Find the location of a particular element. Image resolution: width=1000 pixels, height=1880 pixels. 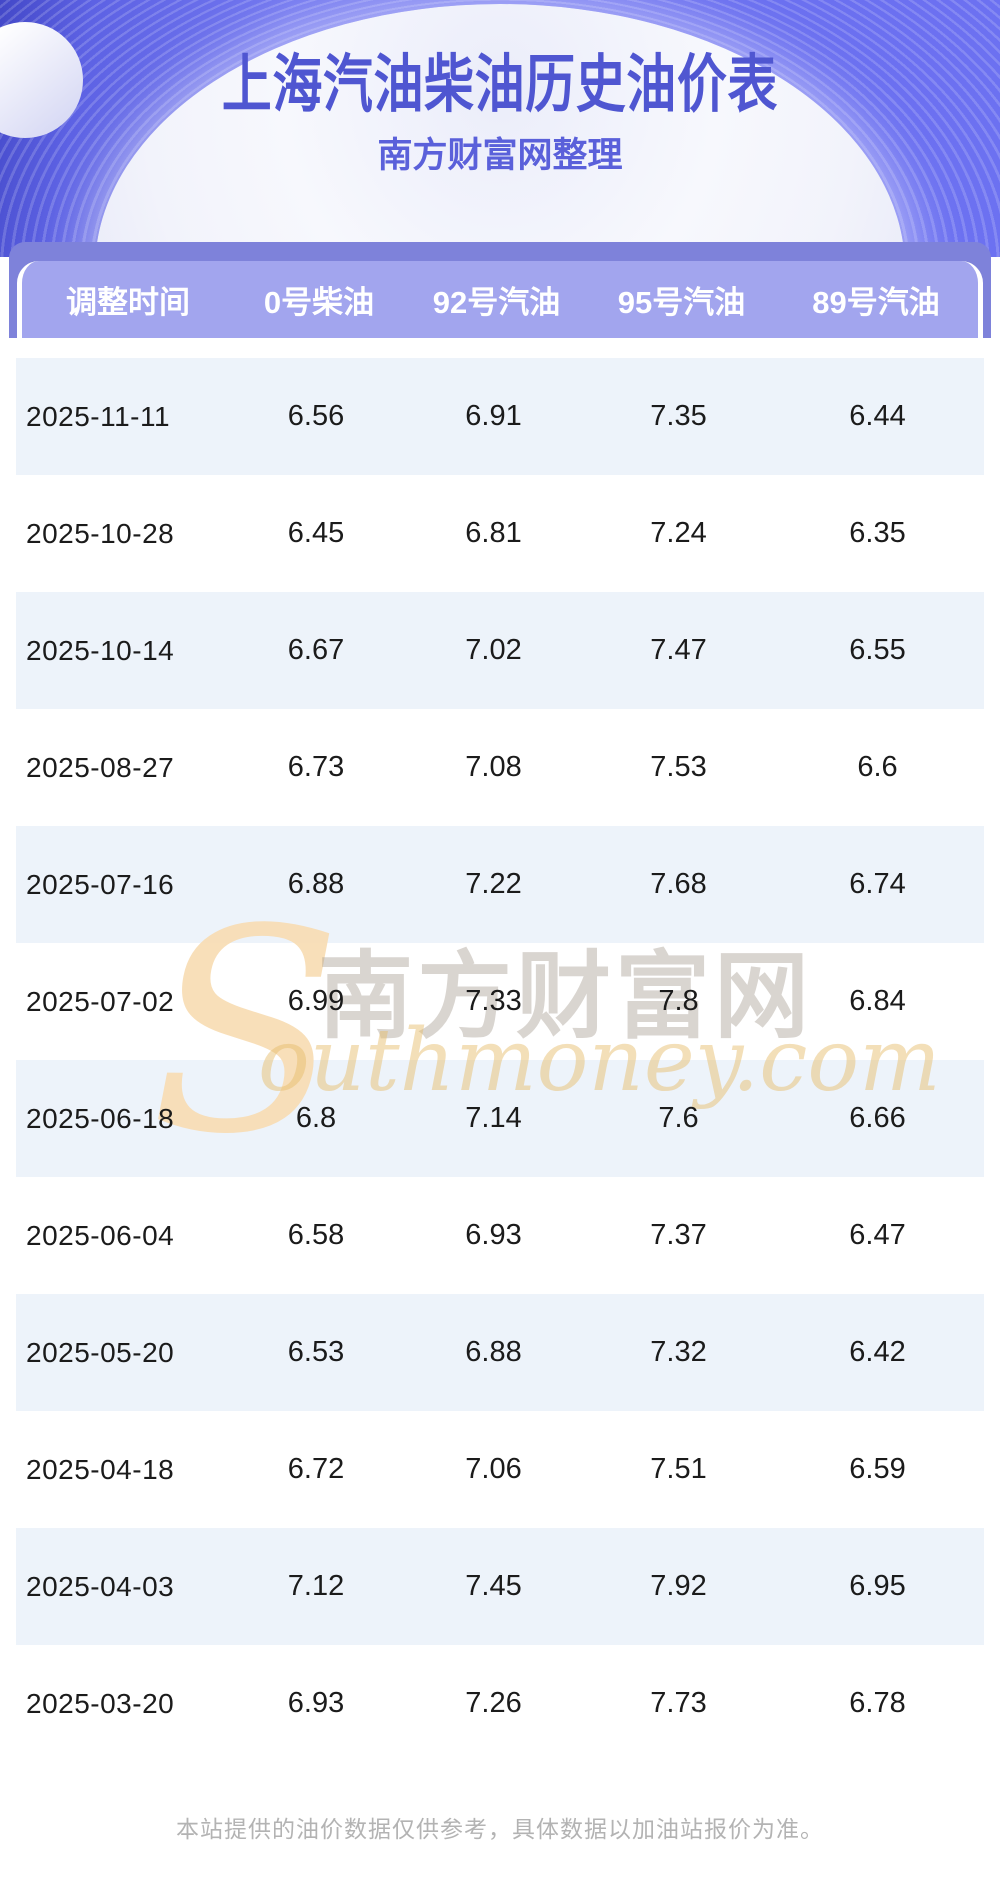

row-gas92-price: 7.26 is located at coordinates (493, 1703).